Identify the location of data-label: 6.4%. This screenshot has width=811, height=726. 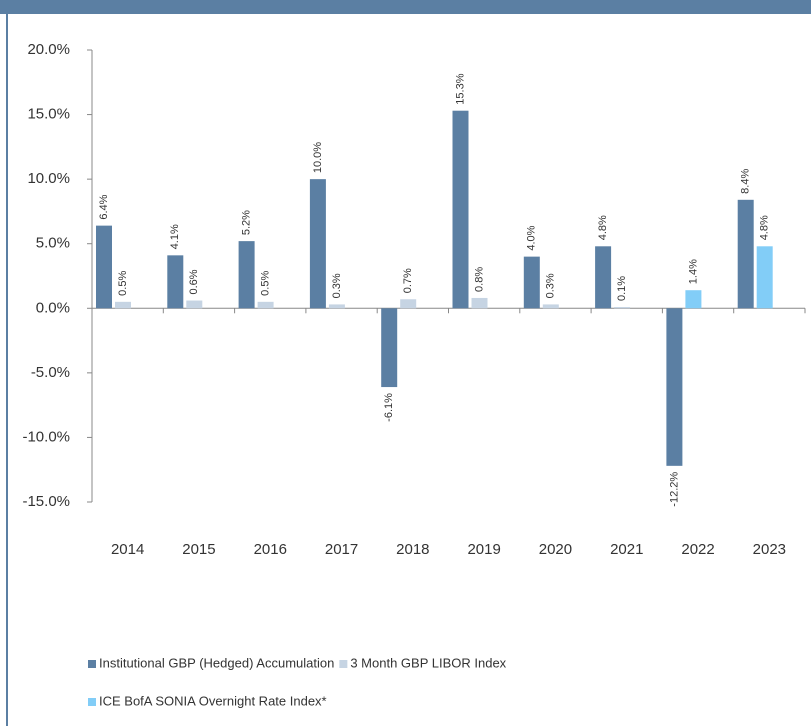
(104, 206).